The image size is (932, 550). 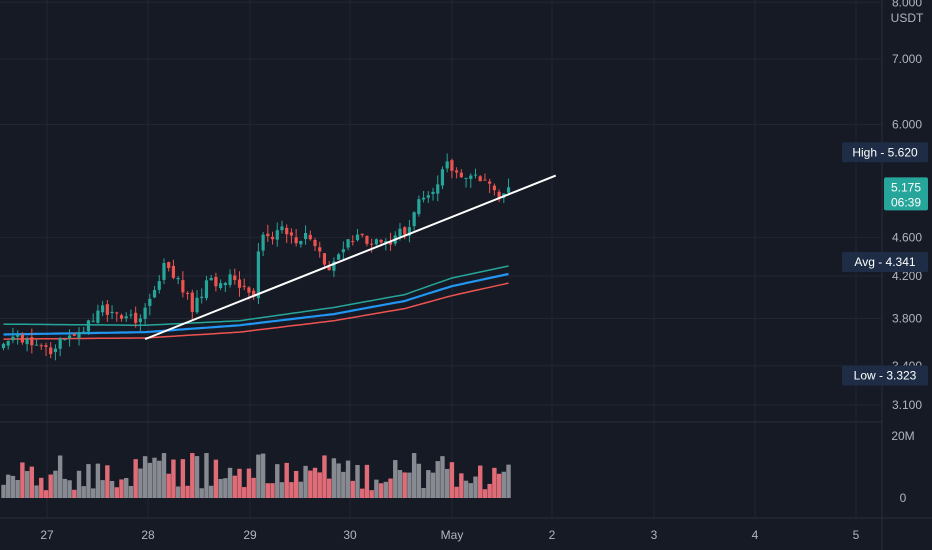 I want to click on high-tag-text: High - 5.620, so click(x=885, y=152).